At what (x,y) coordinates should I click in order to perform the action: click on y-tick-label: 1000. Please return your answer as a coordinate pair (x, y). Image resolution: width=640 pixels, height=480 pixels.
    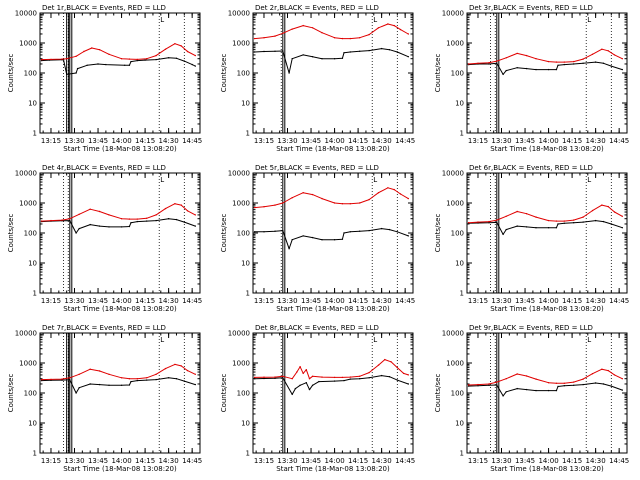
    Looking at the image, I should click on (455, 204).